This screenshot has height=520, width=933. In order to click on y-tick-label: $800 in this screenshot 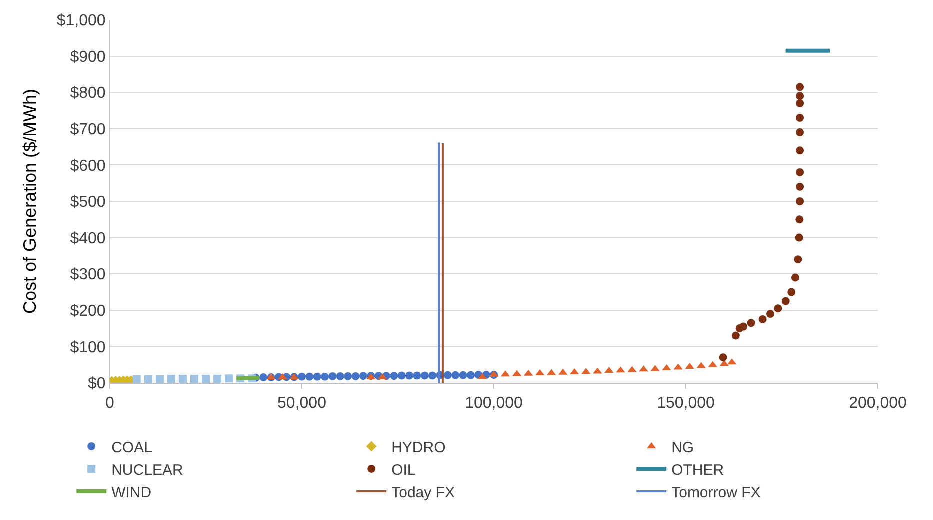, I will do `click(88, 93)`.